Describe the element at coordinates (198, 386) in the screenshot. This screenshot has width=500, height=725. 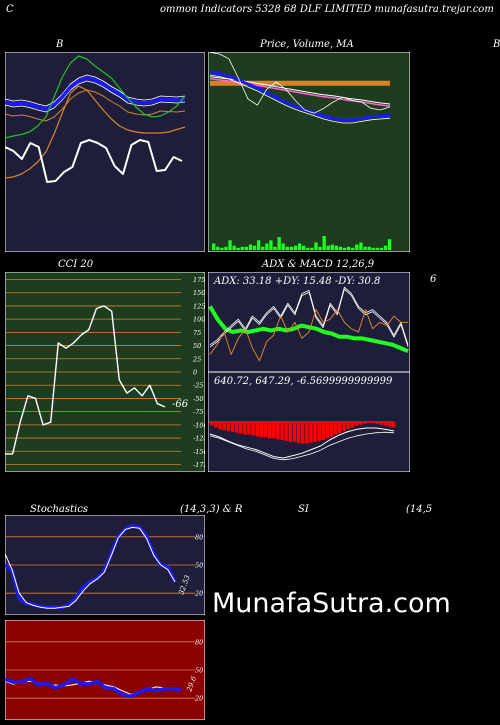
I see `cci-tick-label: -25` at that location.